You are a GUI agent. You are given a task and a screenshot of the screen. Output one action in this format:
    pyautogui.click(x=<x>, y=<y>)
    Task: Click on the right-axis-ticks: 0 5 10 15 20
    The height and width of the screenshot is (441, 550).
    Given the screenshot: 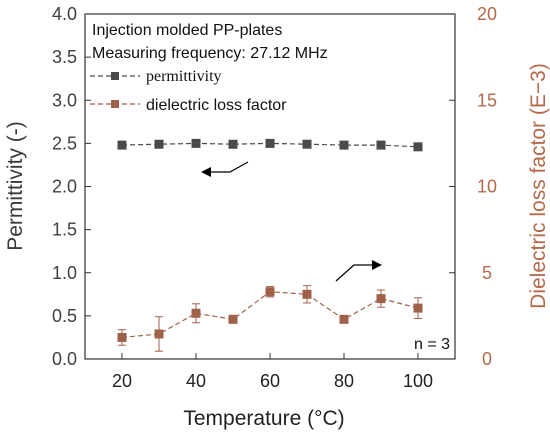 What is the action you would take?
    pyautogui.click(x=473, y=186)
    